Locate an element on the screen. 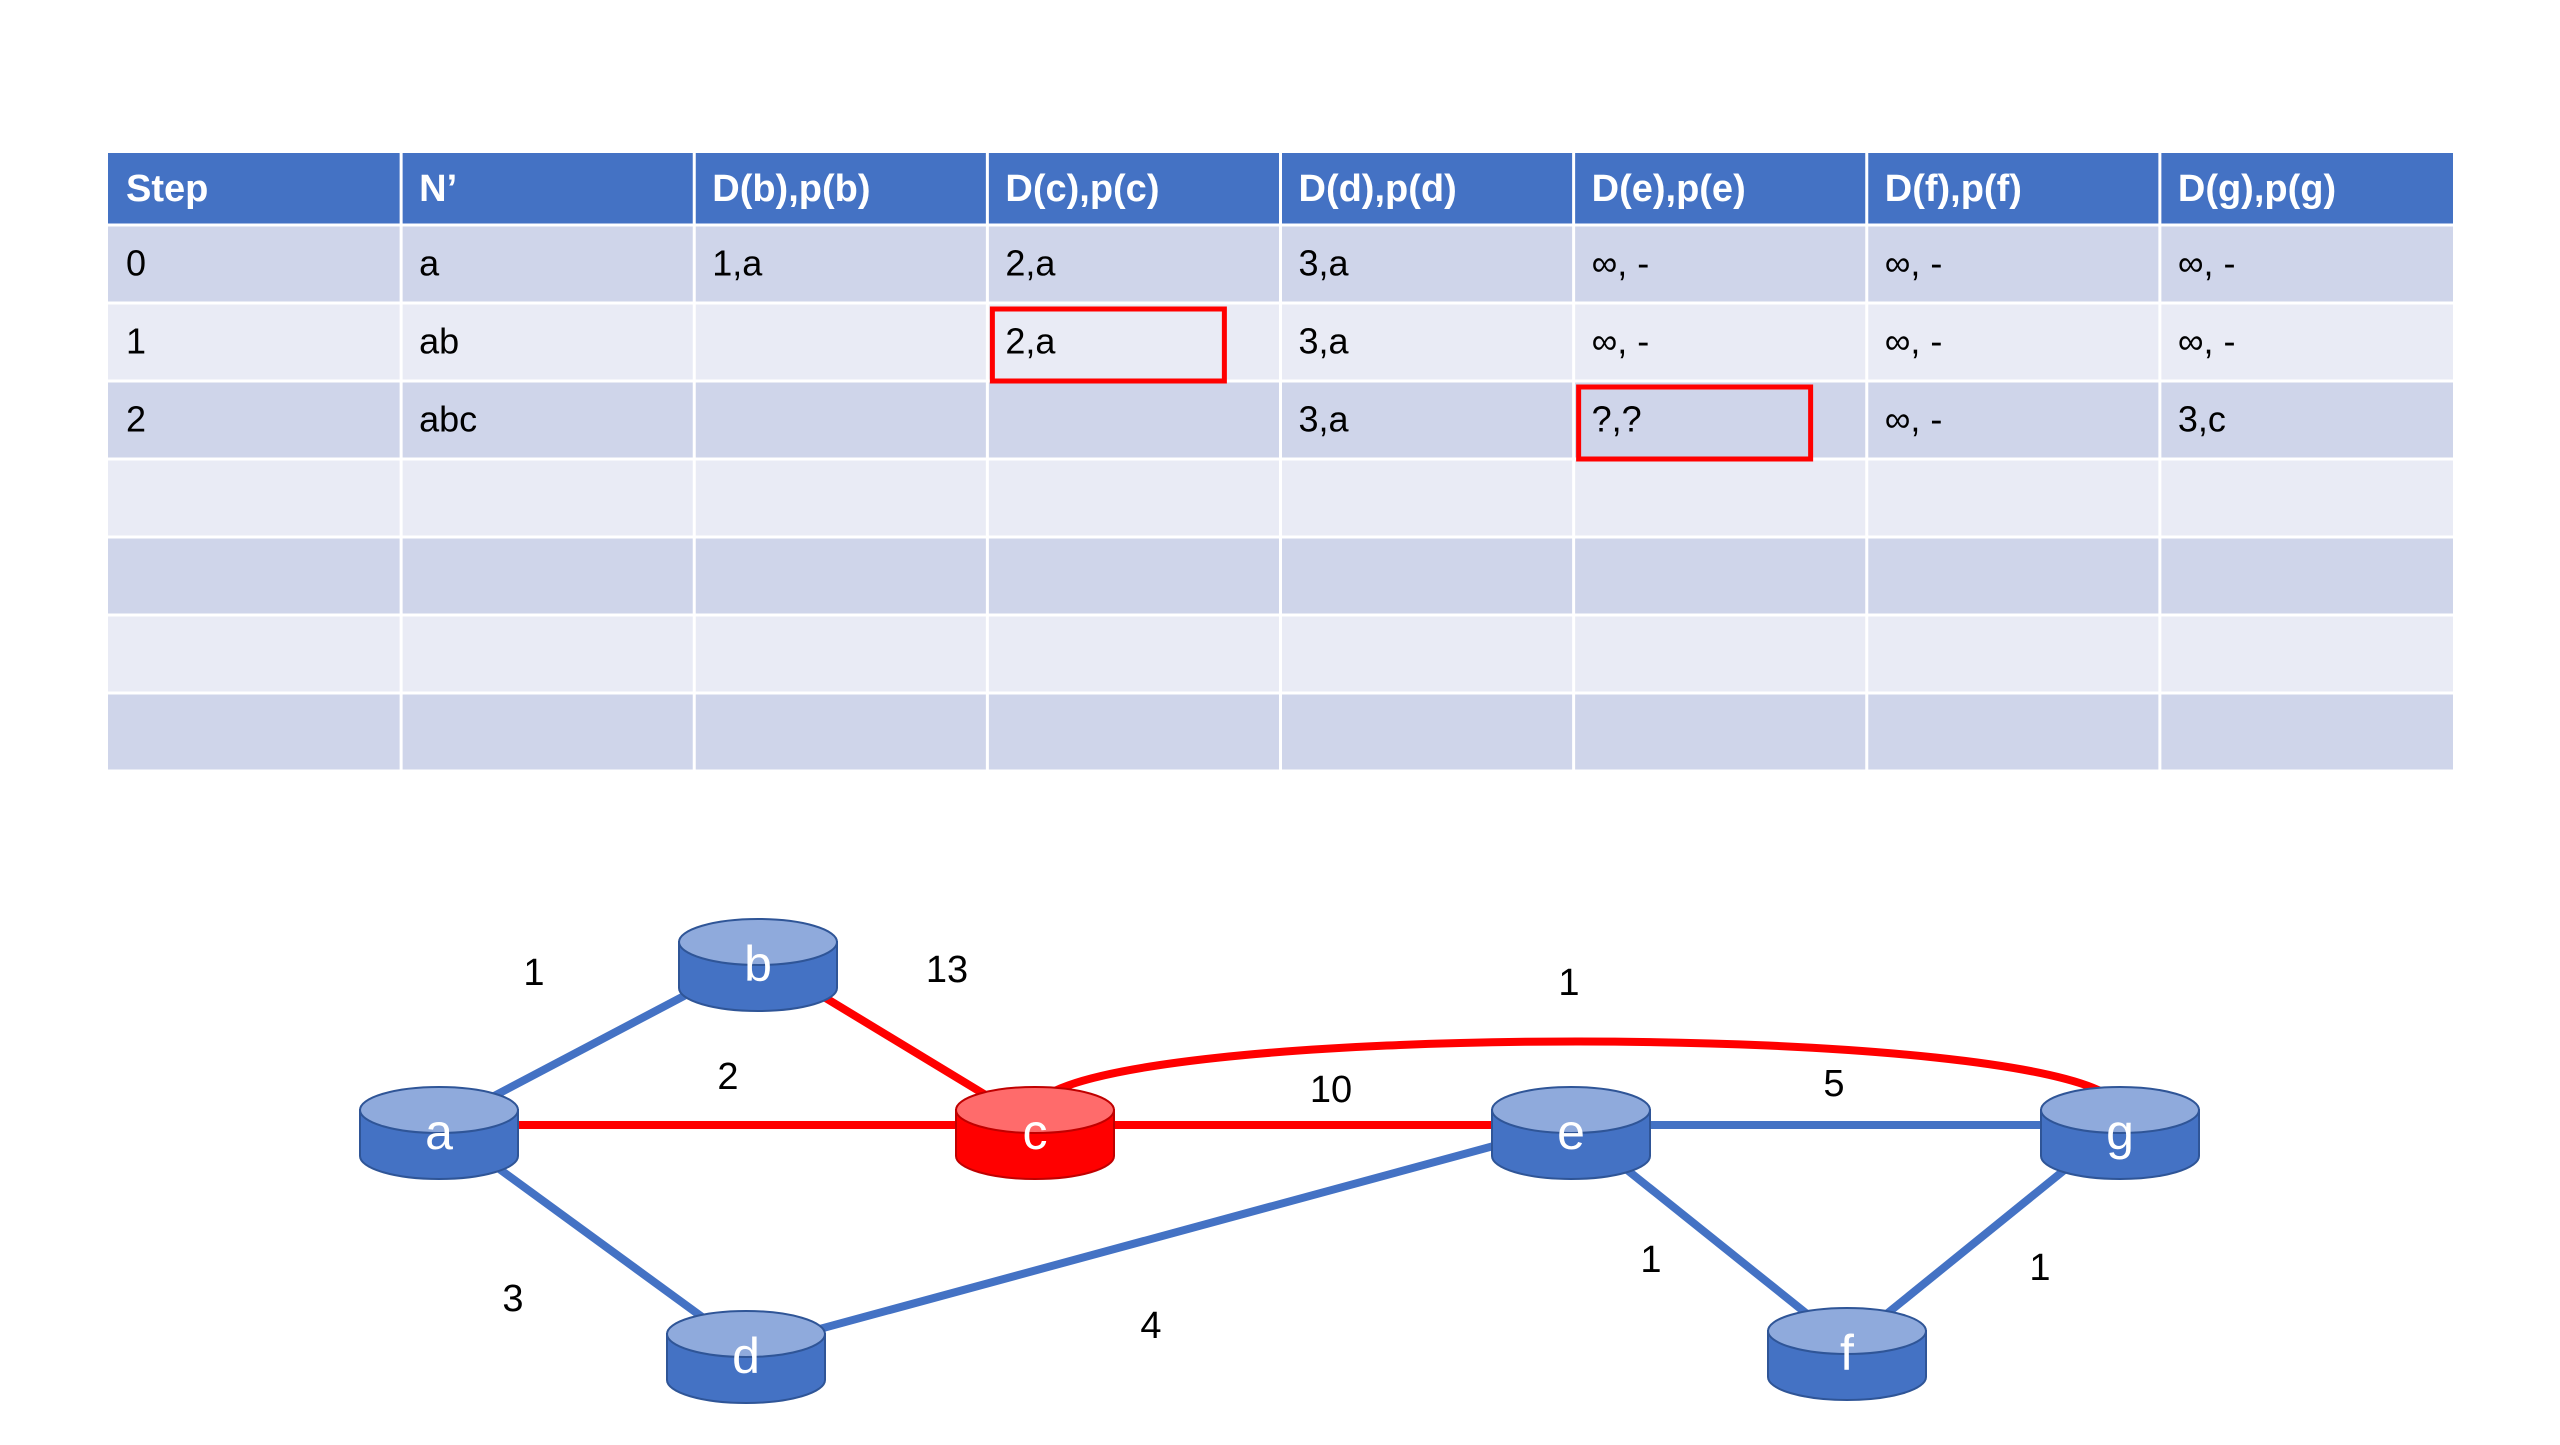  edge-weight: 13 is located at coordinates (947, 970).